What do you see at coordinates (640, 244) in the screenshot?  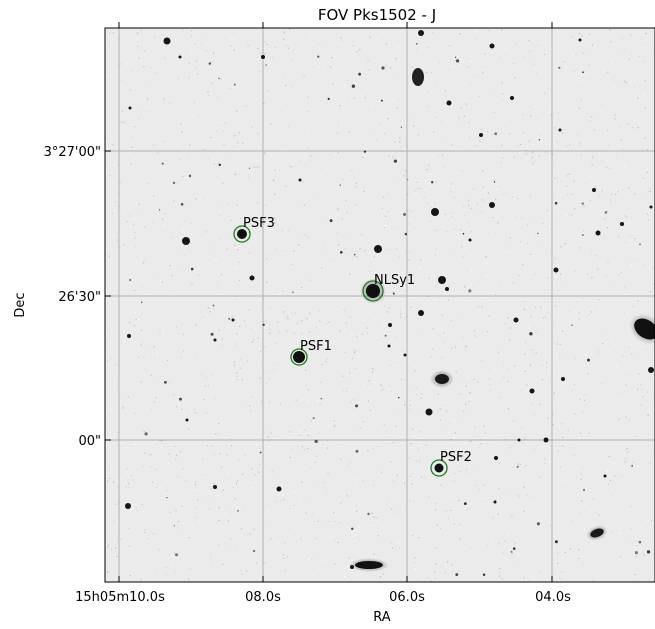 I see `faint-star` at bounding box center [640, 244].